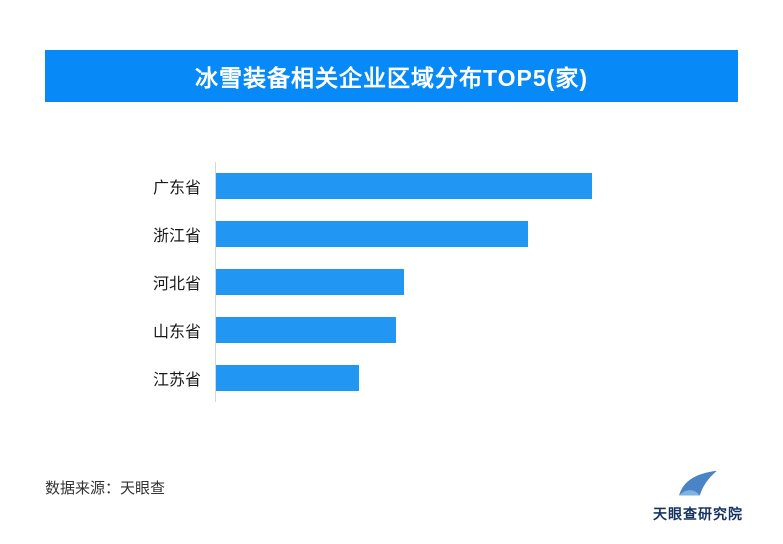  I want to click on bar-row: 山东省, so click(391, 330).